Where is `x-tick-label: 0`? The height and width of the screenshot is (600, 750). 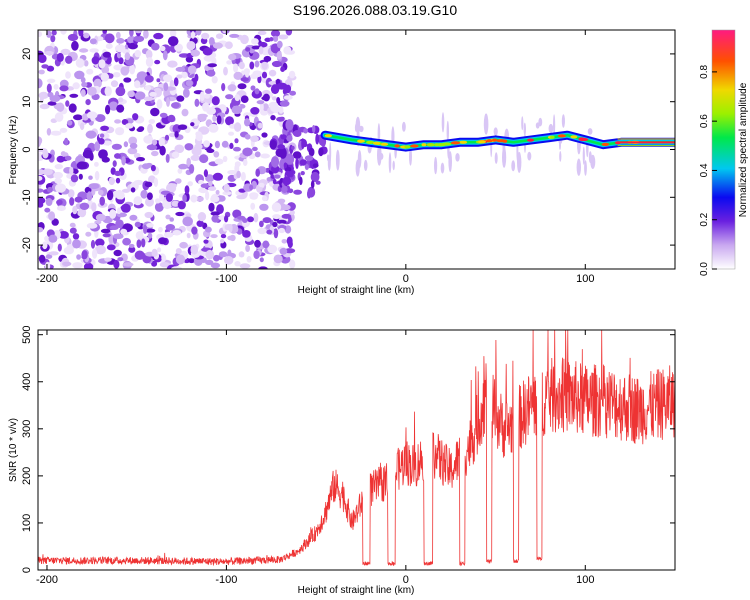
x-tick-label: 0 is located at coordinates (406, 279).